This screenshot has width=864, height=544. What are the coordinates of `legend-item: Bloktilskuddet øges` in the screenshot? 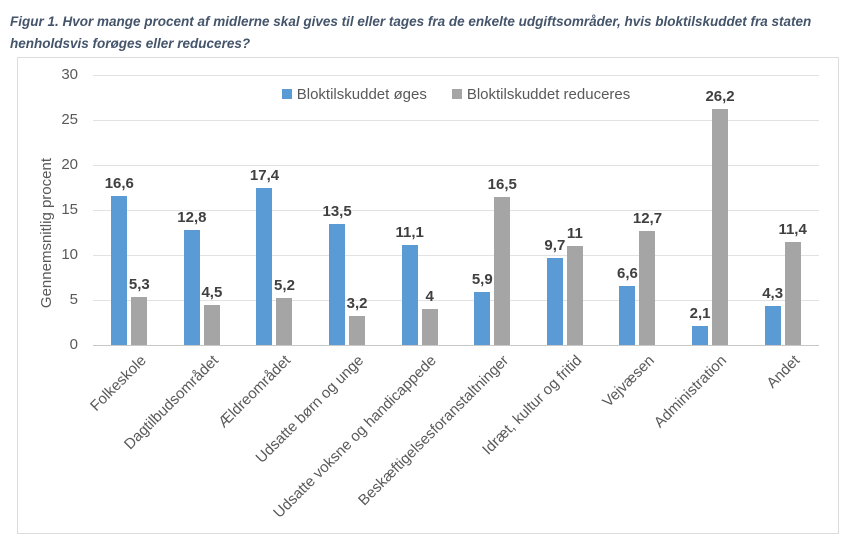 It's located at (354, 94).